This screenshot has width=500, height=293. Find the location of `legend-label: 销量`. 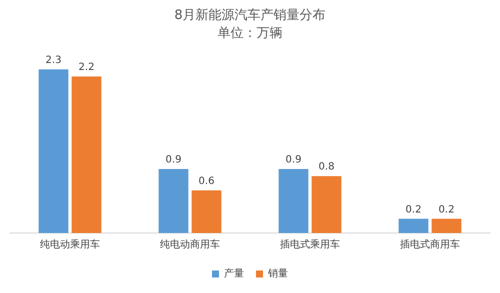

legend-label: 销量 is located at coordinates (277, 274).